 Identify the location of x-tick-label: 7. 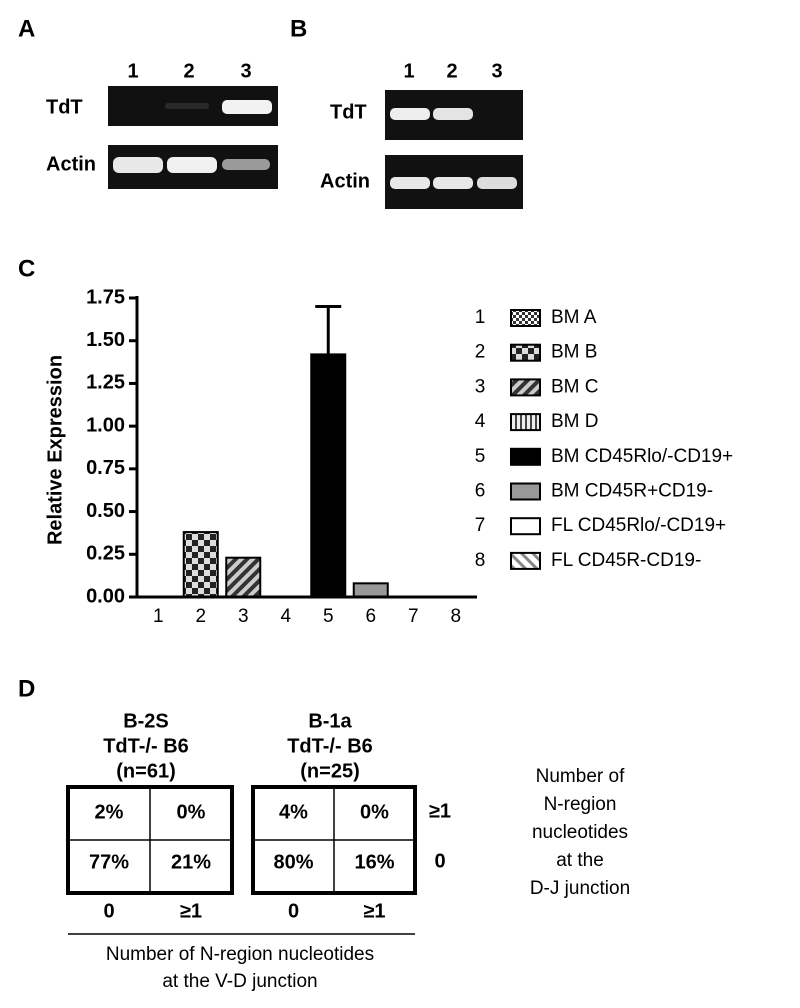
(413, 616).